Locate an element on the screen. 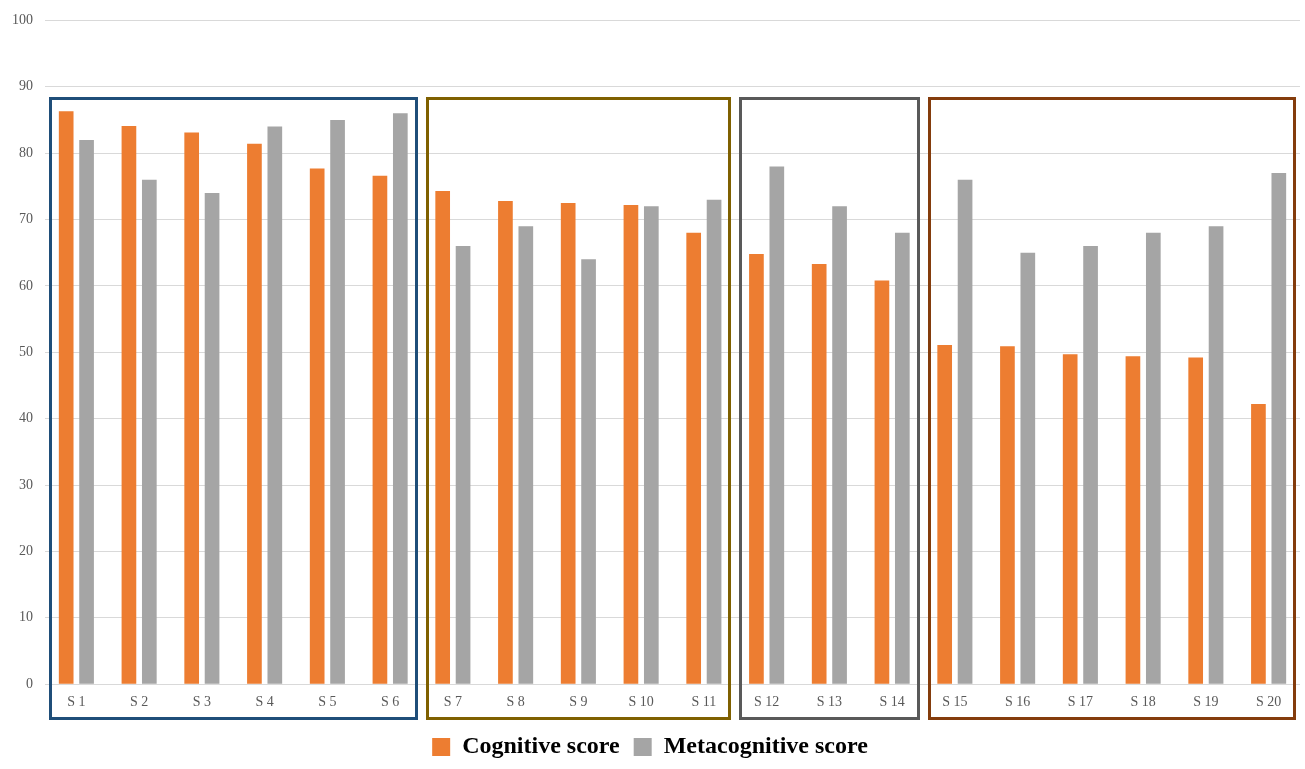 The image size is (1305, 769). y-tick-label: 100 is located at coordinates (22, 20).